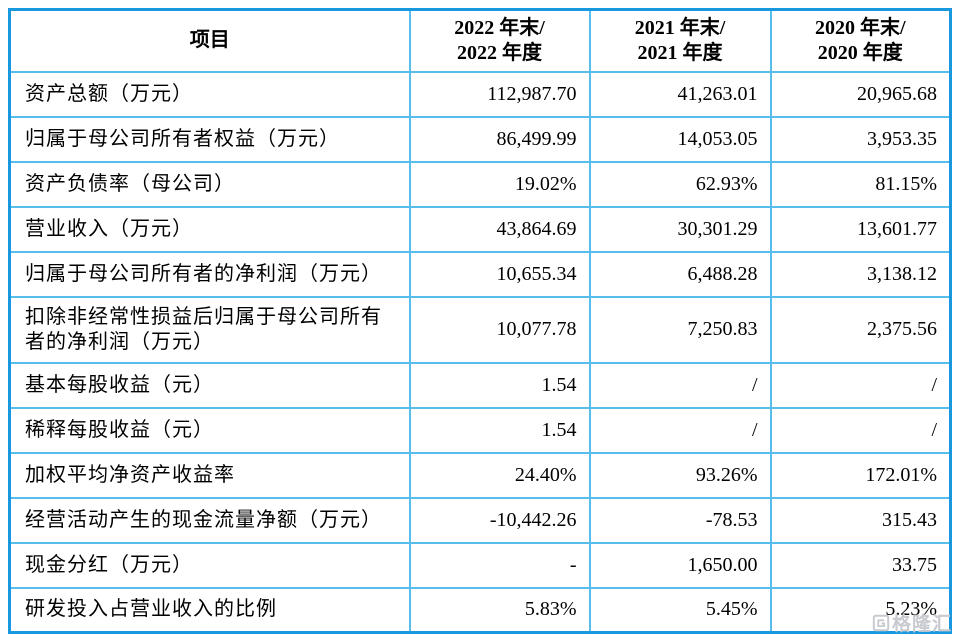 The image size is (957, 638). What do you see at coordinates (680, 565) in the screenshot?
I see `cell-value: 1,650.00` at bounding box center [680, 565].